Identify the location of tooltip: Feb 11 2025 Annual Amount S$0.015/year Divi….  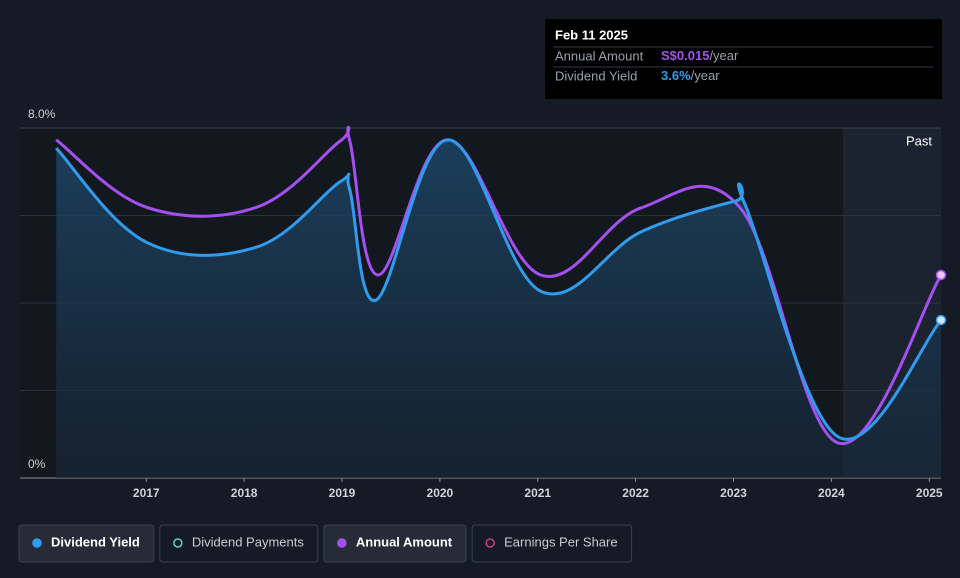
(743, 59).